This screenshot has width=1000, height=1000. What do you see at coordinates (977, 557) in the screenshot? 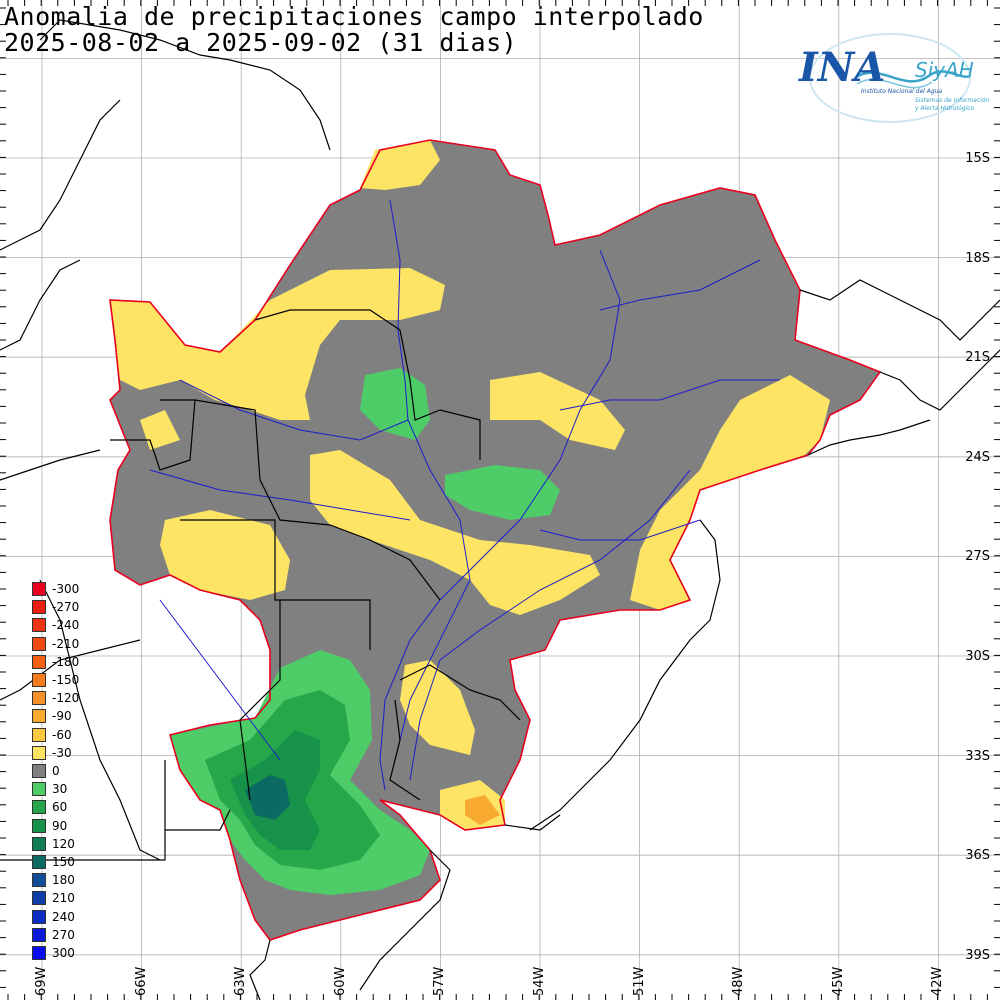
I see `latitude-label: 27S` at bounding box center [977, 557].